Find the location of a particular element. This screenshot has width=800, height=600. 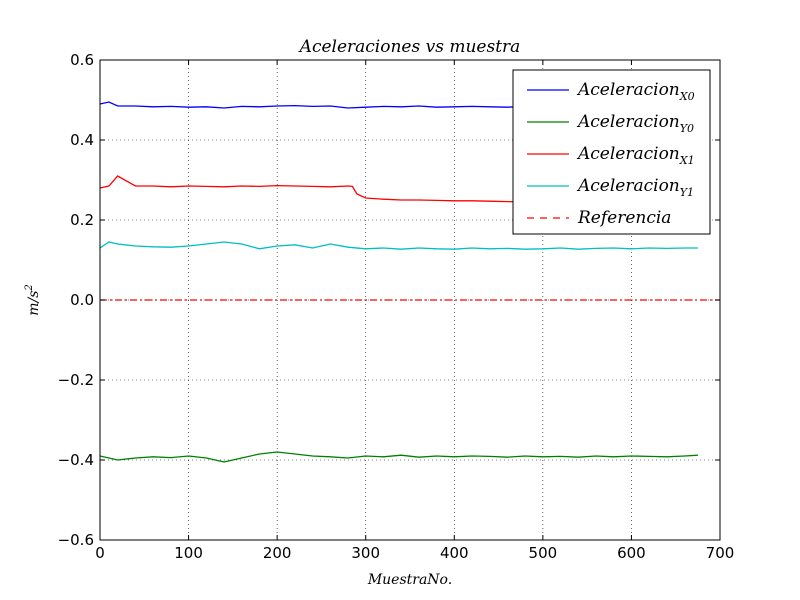

legend-label: Referencia is located at coordinates (624, 218).